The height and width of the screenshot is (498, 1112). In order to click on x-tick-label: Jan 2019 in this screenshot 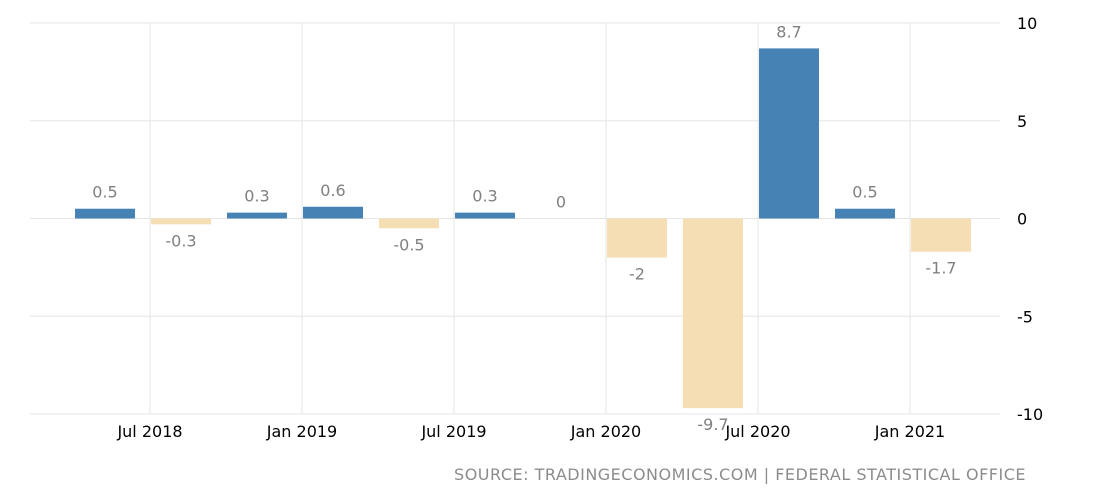, I will do `click(301, 431)`.